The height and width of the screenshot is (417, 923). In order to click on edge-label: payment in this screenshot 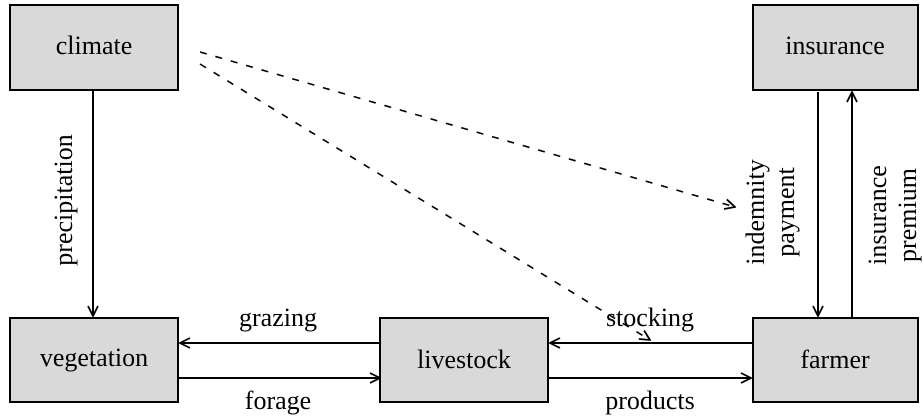, I will do `click(785, 211)`.